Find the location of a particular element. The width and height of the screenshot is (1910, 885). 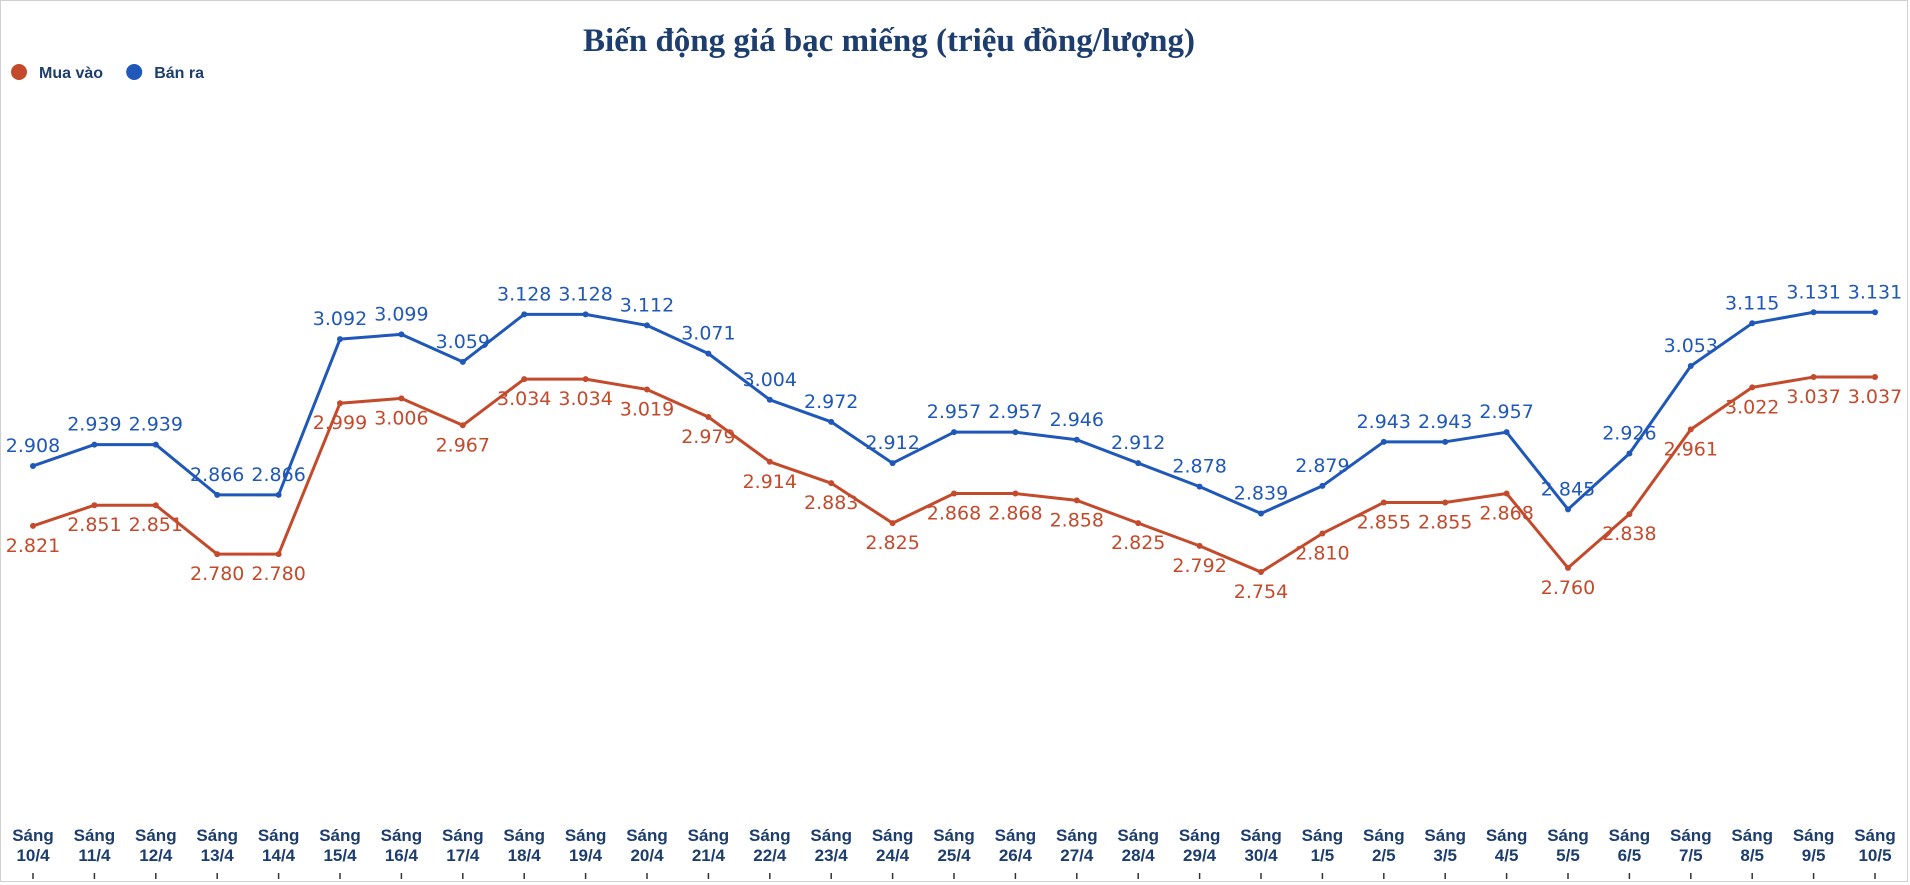

data-label: 3.004 is located at coordinates (770, 380).